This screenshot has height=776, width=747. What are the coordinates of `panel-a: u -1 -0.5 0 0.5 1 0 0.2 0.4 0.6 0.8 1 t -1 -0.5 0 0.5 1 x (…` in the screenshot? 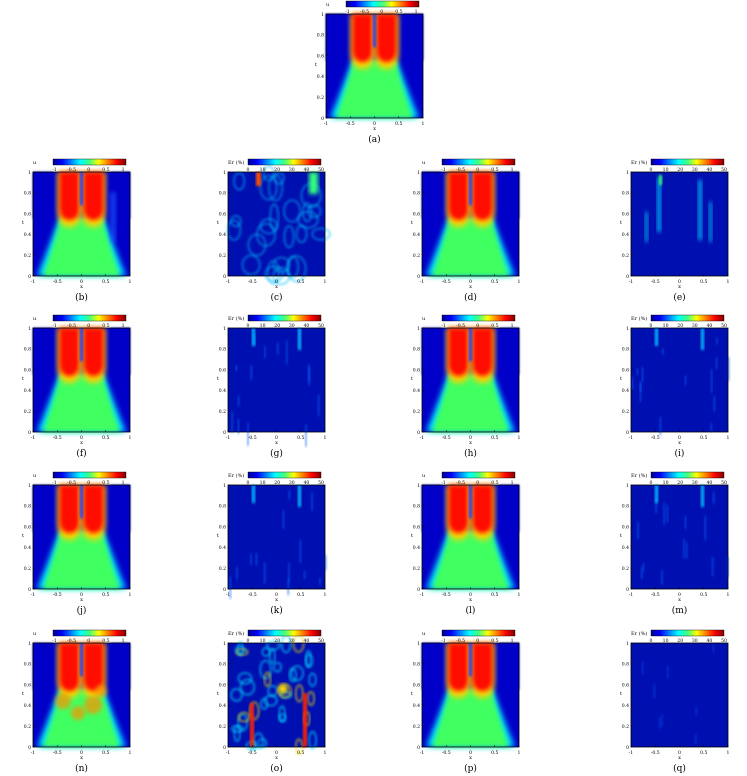 It's located at (370, 72).